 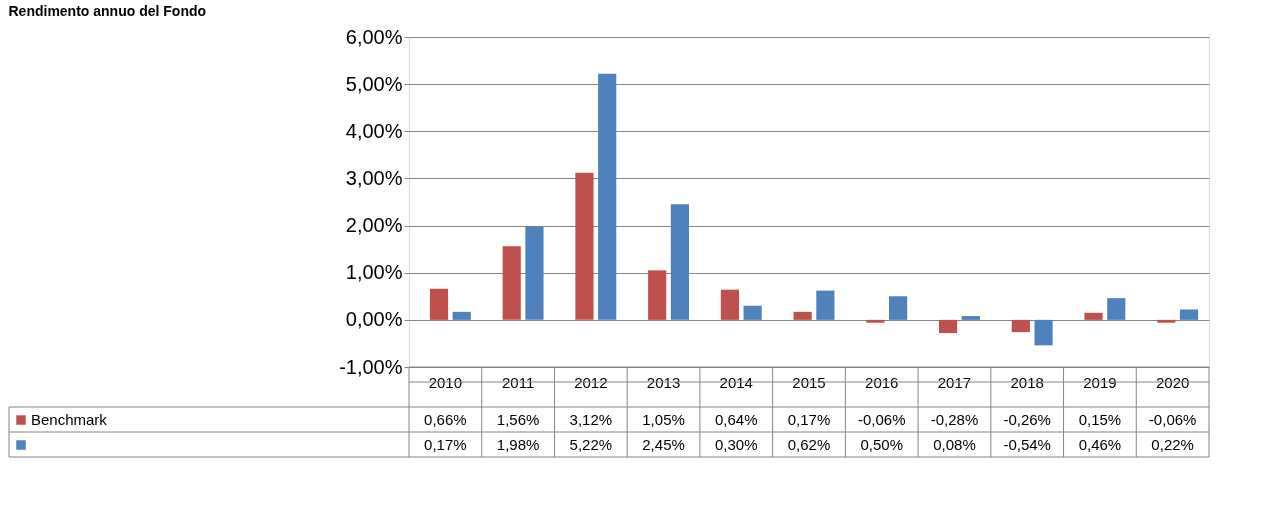 What do you see at coordinates (591, 382) in the screenshot?
I see `x-tick-label: 2012` at bounding box center [591, 382].